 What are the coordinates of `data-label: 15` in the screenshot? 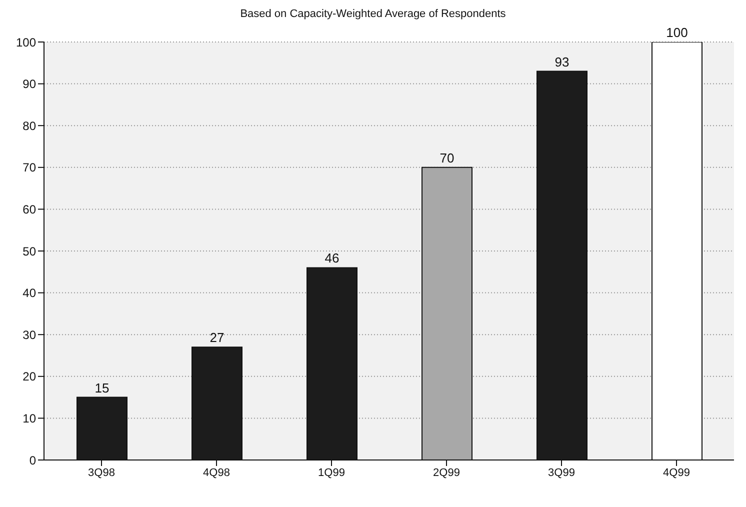 It's located at (102, 388).